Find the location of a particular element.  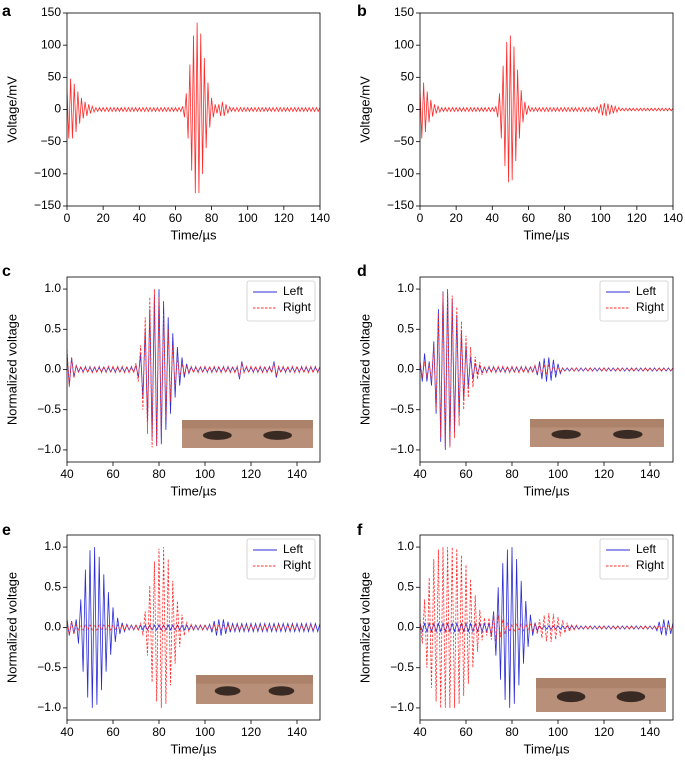

y-axis-label: Voltage/mV is located at coordinates (364, 109).